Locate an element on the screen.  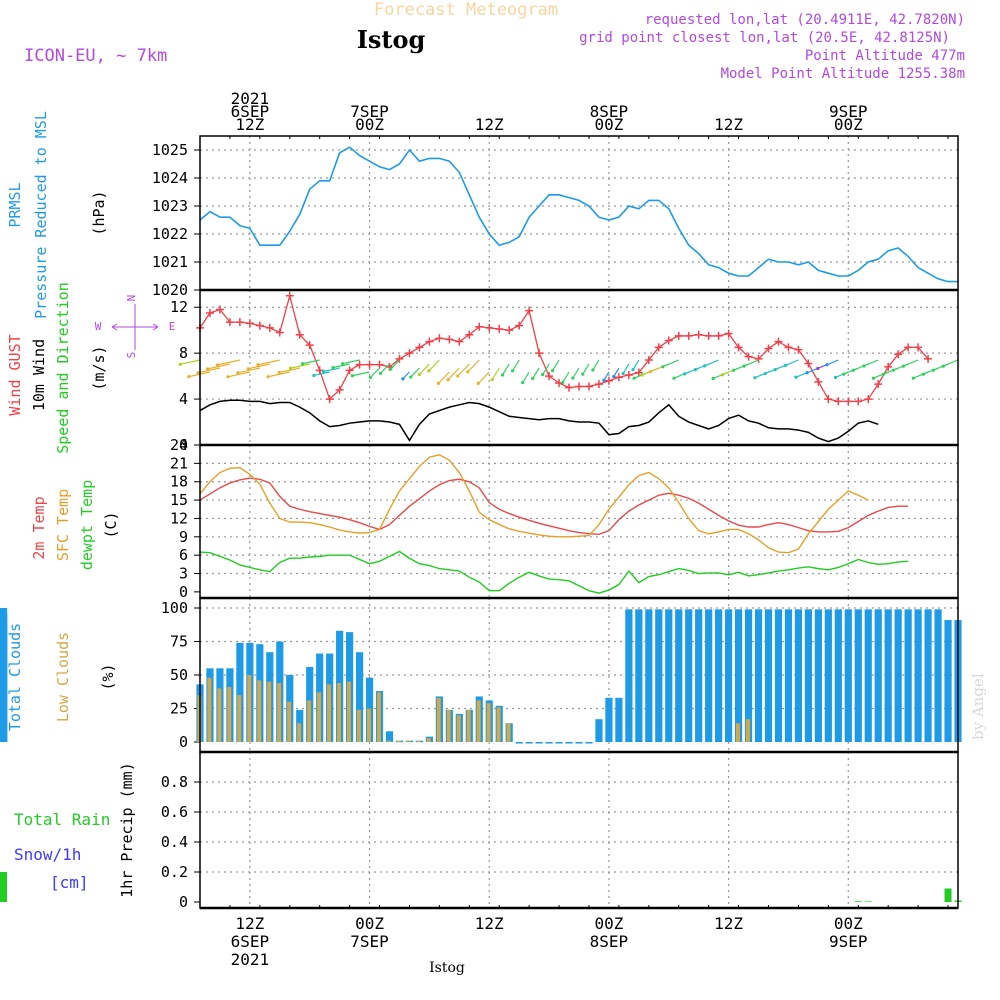
temp-unit: (C) is located at coordinates (111, 524).